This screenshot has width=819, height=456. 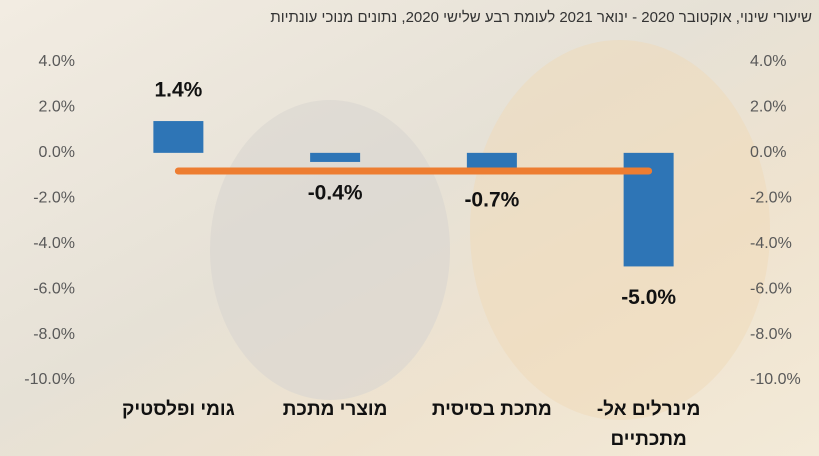 What do you see at coordinates (54, 334) in the screenshot?
I see `y-tick-label: -8.0%` at bounding box center [54, 334].